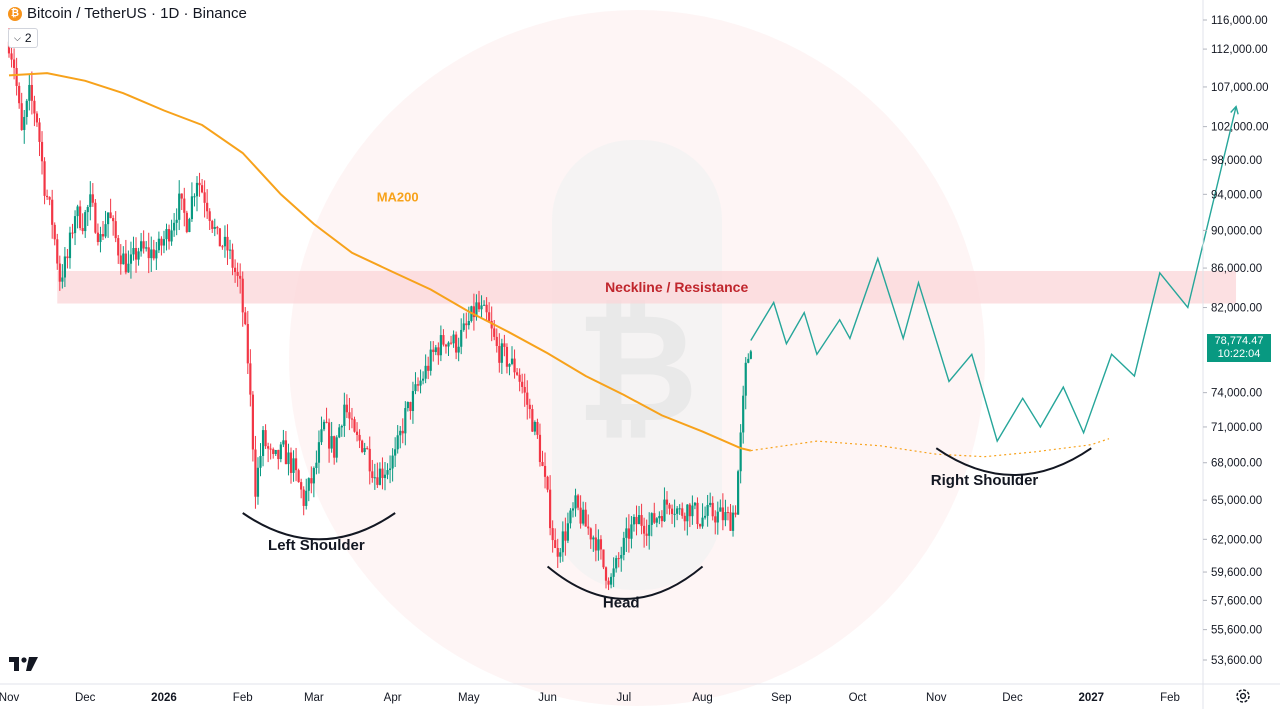 The image size is (1280, 709). Describe the element at coordinates (637, 365) in the screenshot. I see `watermark-shield` at that location.